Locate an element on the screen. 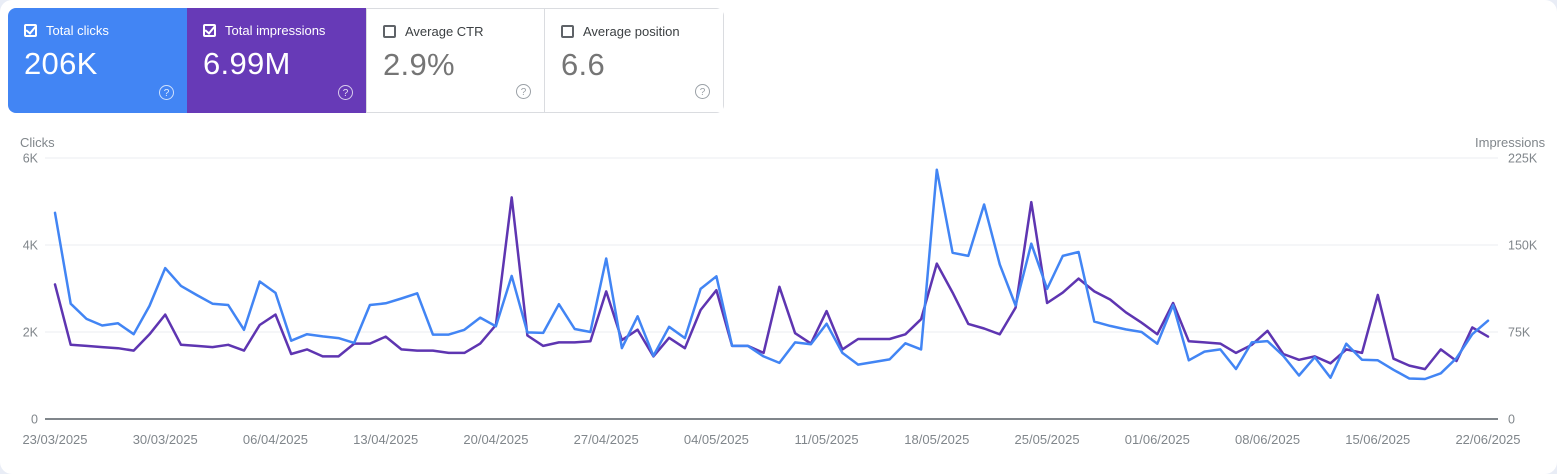  average-position-checkbox is located at coordinates (567, 31).